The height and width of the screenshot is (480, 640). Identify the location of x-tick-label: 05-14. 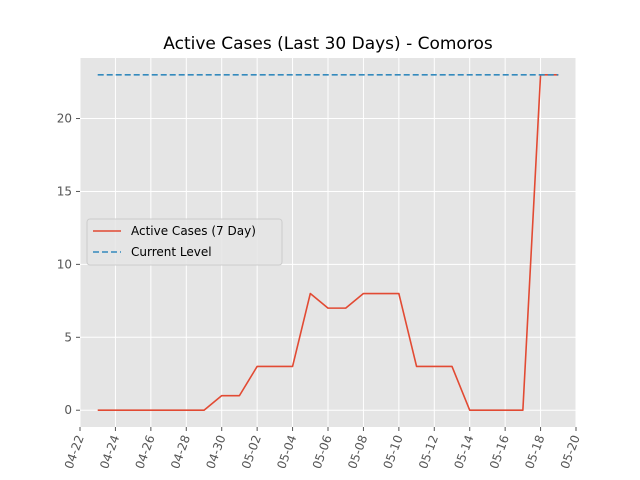
(463, 452).